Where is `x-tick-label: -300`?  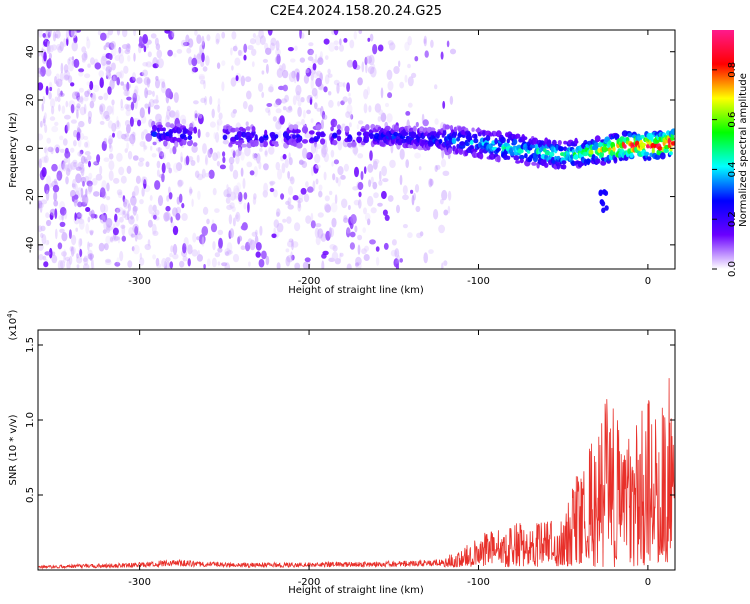 x-tick-label: -300 is located at coordinates (139, 582).